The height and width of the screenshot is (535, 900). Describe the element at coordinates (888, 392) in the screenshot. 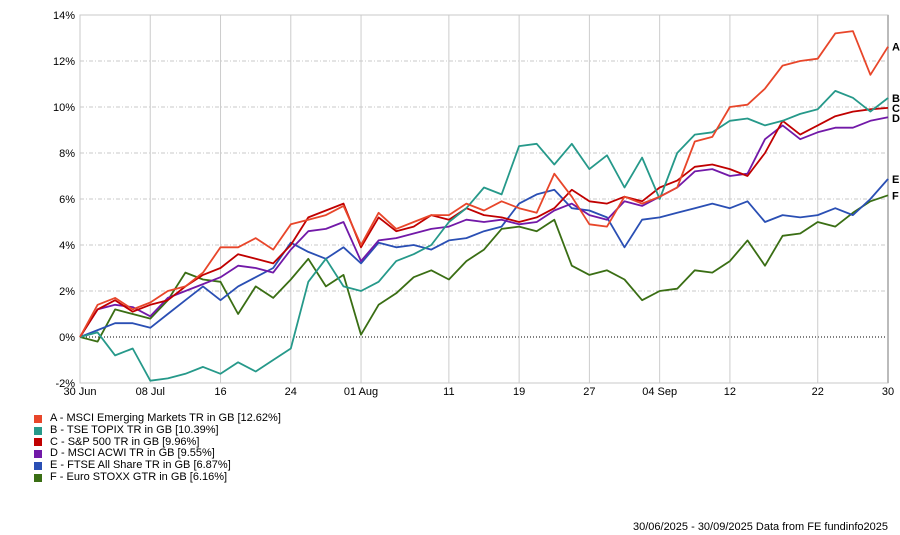

I see `x-tick-label: 30` at that location.